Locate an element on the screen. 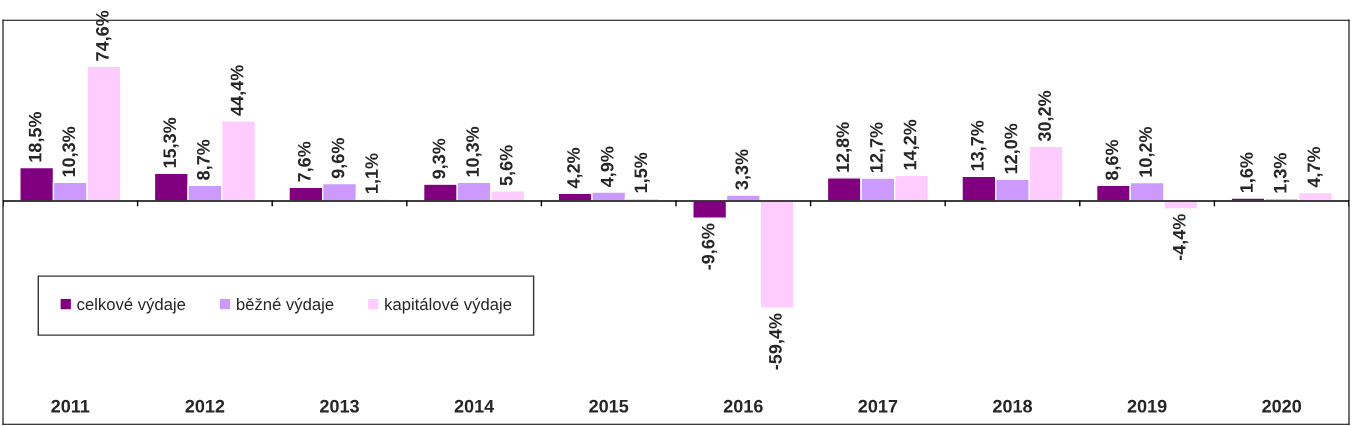 Image resolution: width=1354 pixels, height=426 pixels. data-label: 12,8% is located at coordinates (844, 147).